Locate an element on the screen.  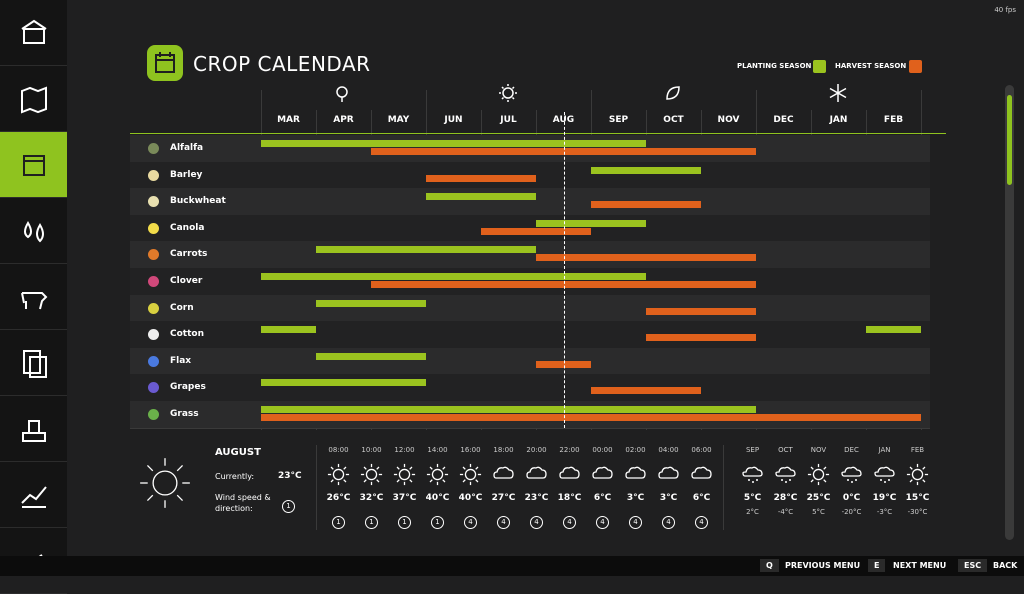
table-bottom-rule is located at coordinates (530, 428).